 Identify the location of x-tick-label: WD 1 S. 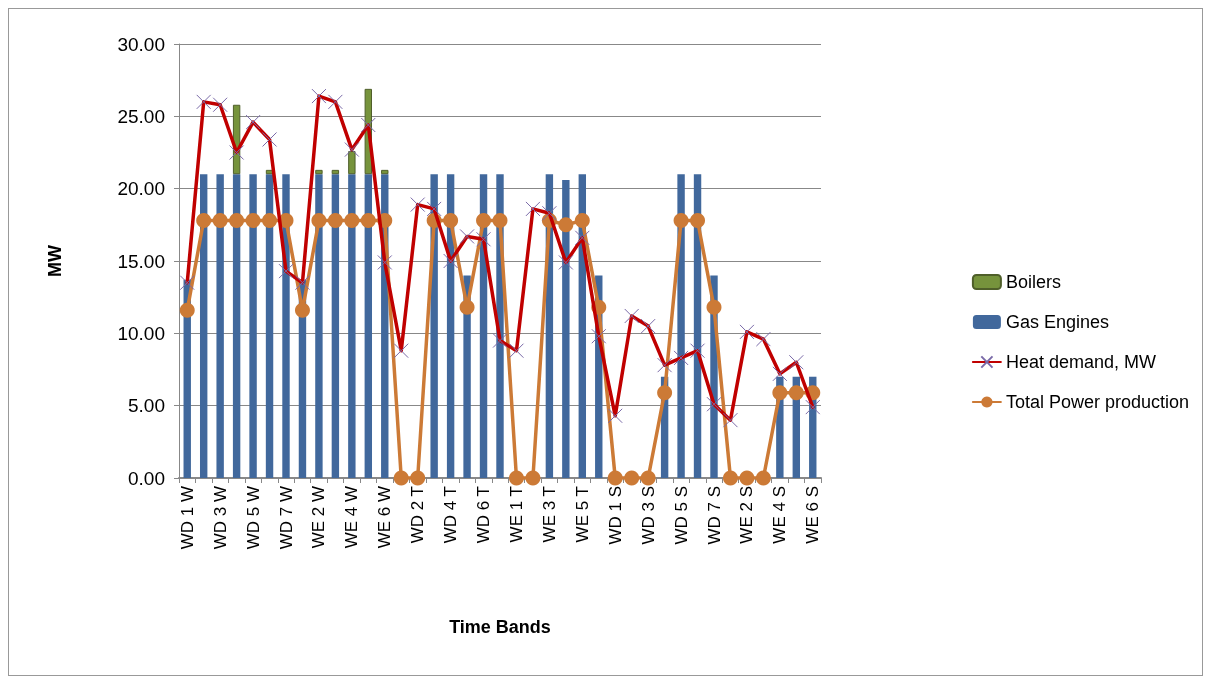
(615, 515).